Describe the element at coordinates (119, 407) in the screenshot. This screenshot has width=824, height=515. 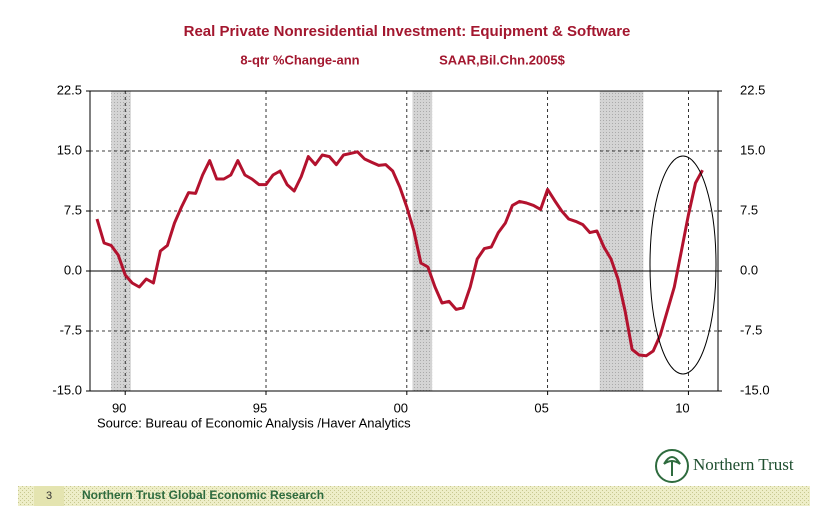
I see `x-tick-label: 90` at that location.